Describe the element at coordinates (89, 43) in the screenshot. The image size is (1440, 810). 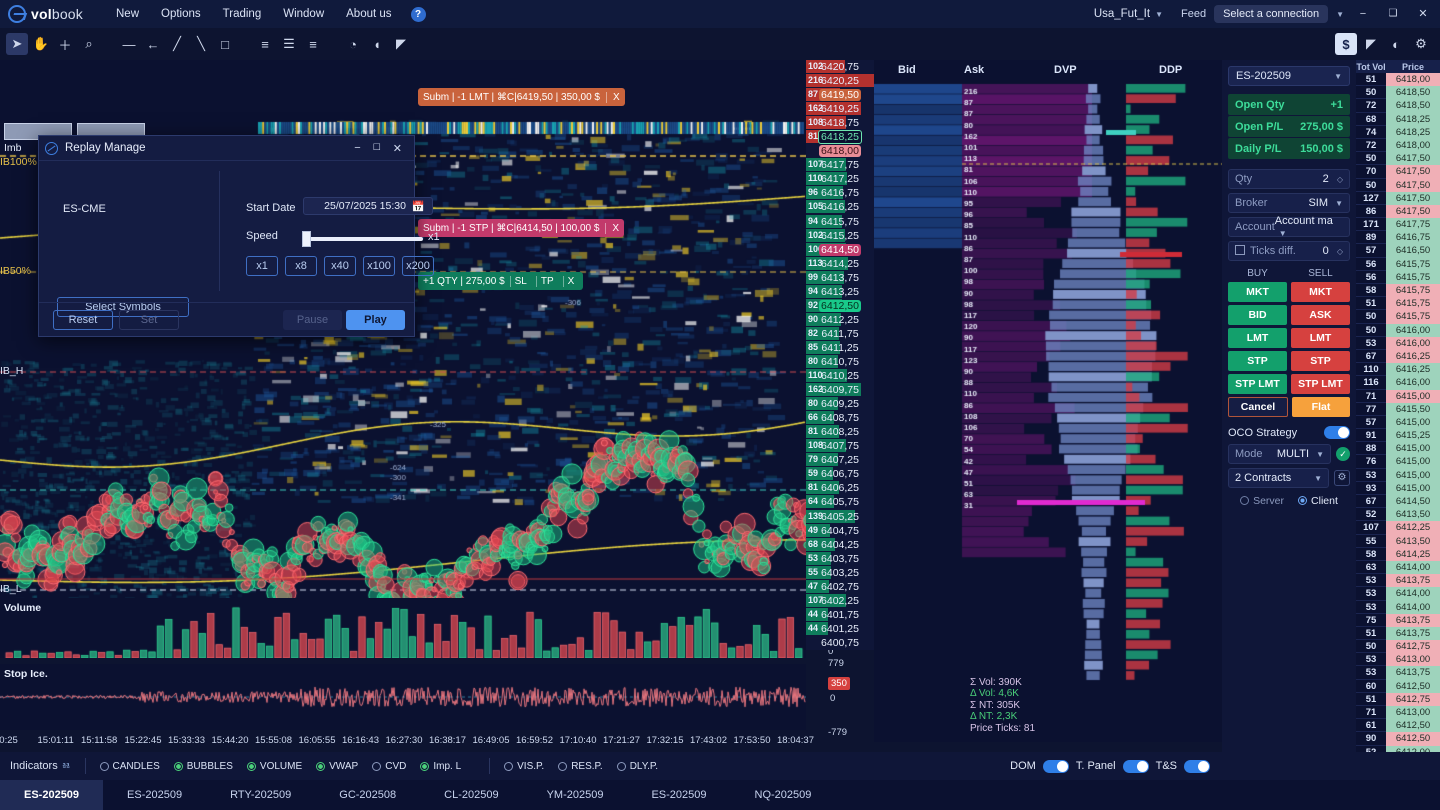
I see `zoom-tool: ⌕` at that location.